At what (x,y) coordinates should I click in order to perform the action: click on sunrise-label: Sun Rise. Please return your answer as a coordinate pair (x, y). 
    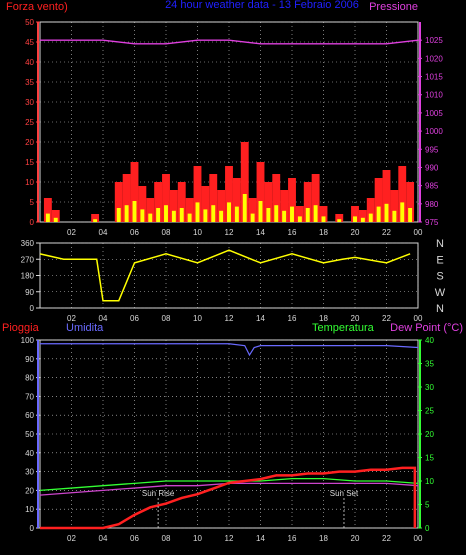
    Looking at the image, I should click on (158, 493).